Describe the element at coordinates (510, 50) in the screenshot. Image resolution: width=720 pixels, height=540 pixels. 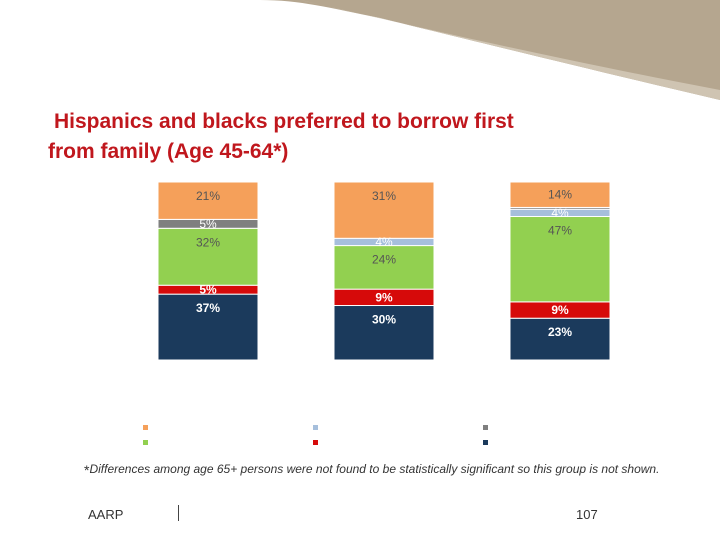
I see `banner-swoosh-shadow` at that location.